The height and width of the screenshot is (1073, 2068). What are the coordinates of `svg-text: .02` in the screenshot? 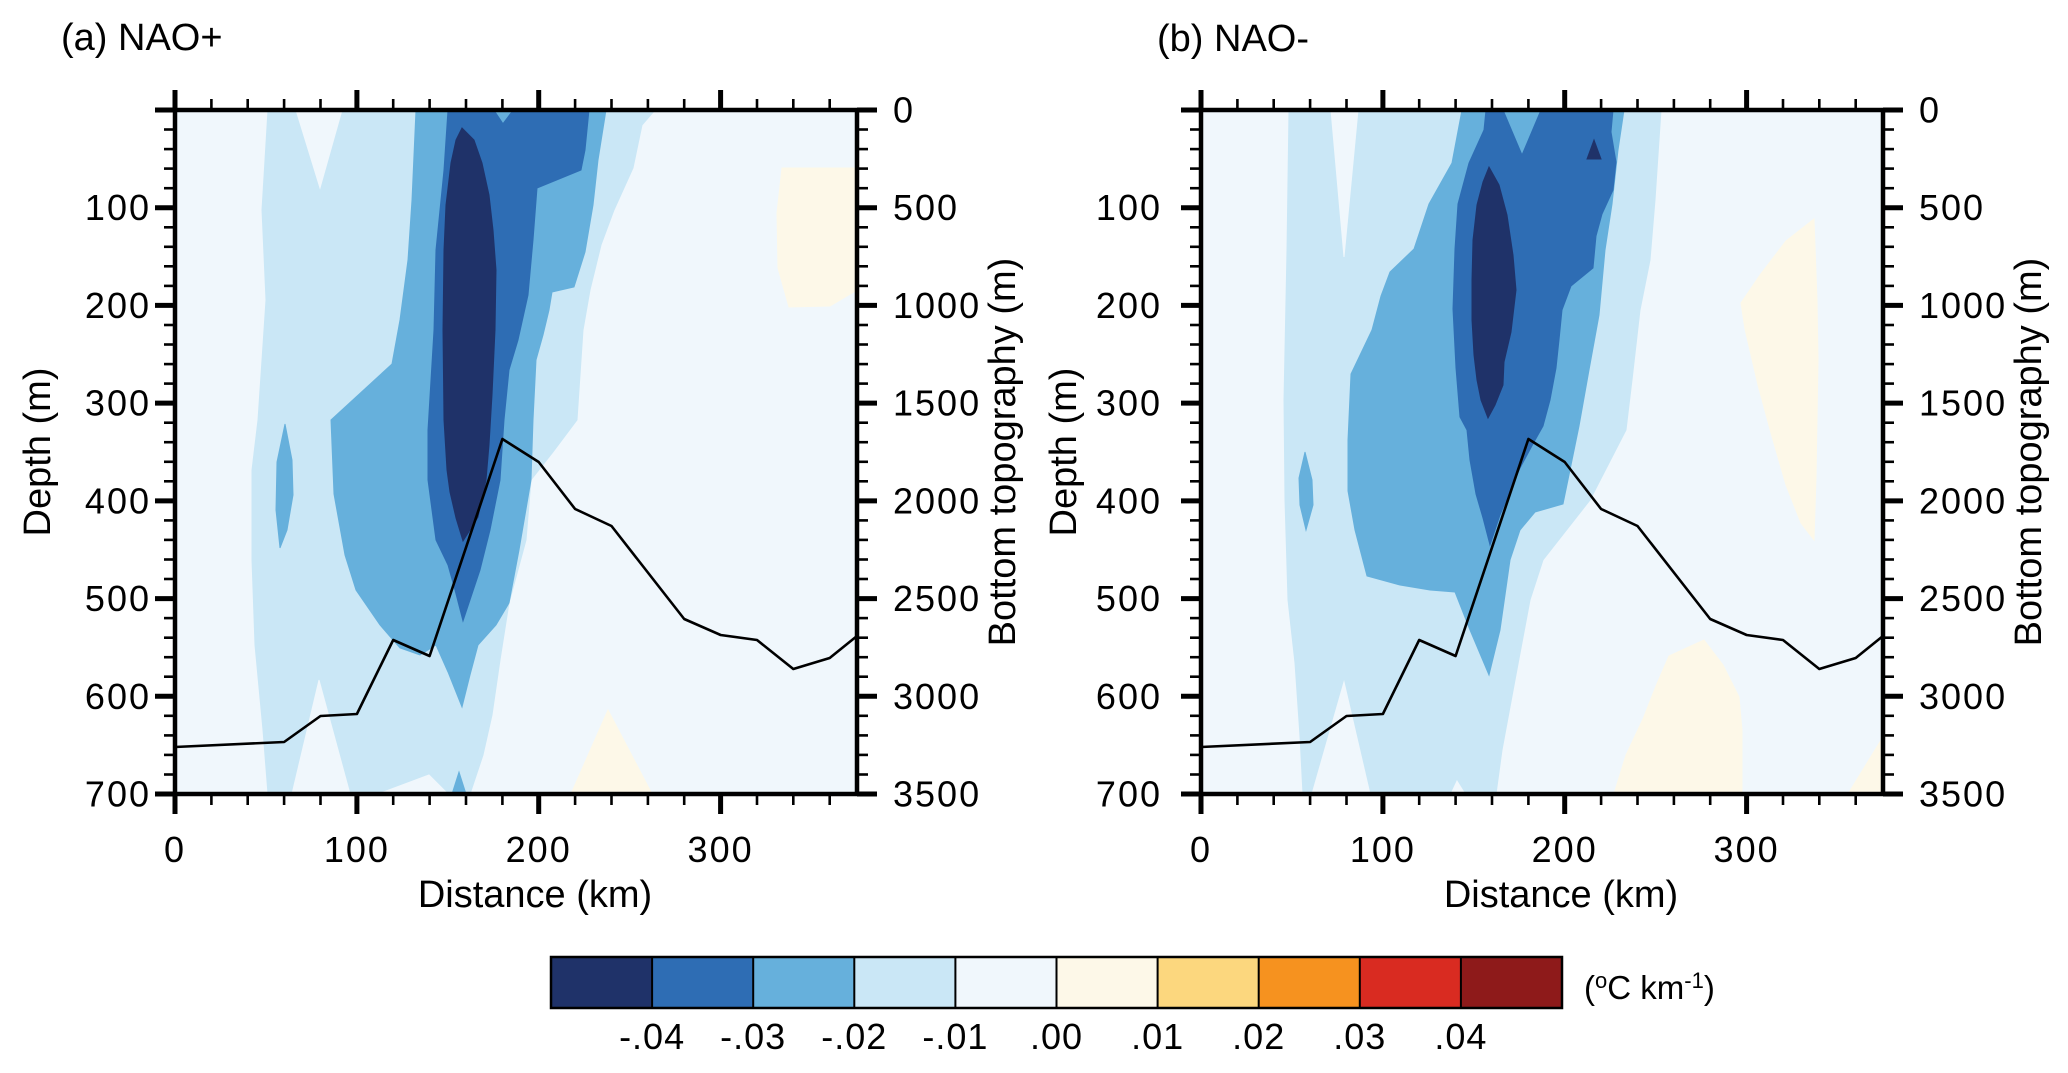 It's located at (1258, 1036).